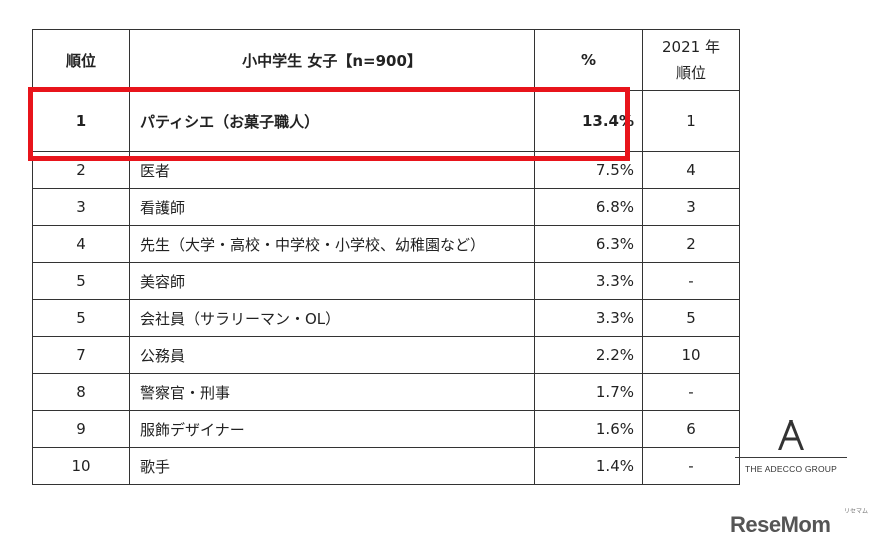  What do you see at coordinates (81, 244) in the screenshot?
I see `row-rank: 4` at bounding box center [81, 244].